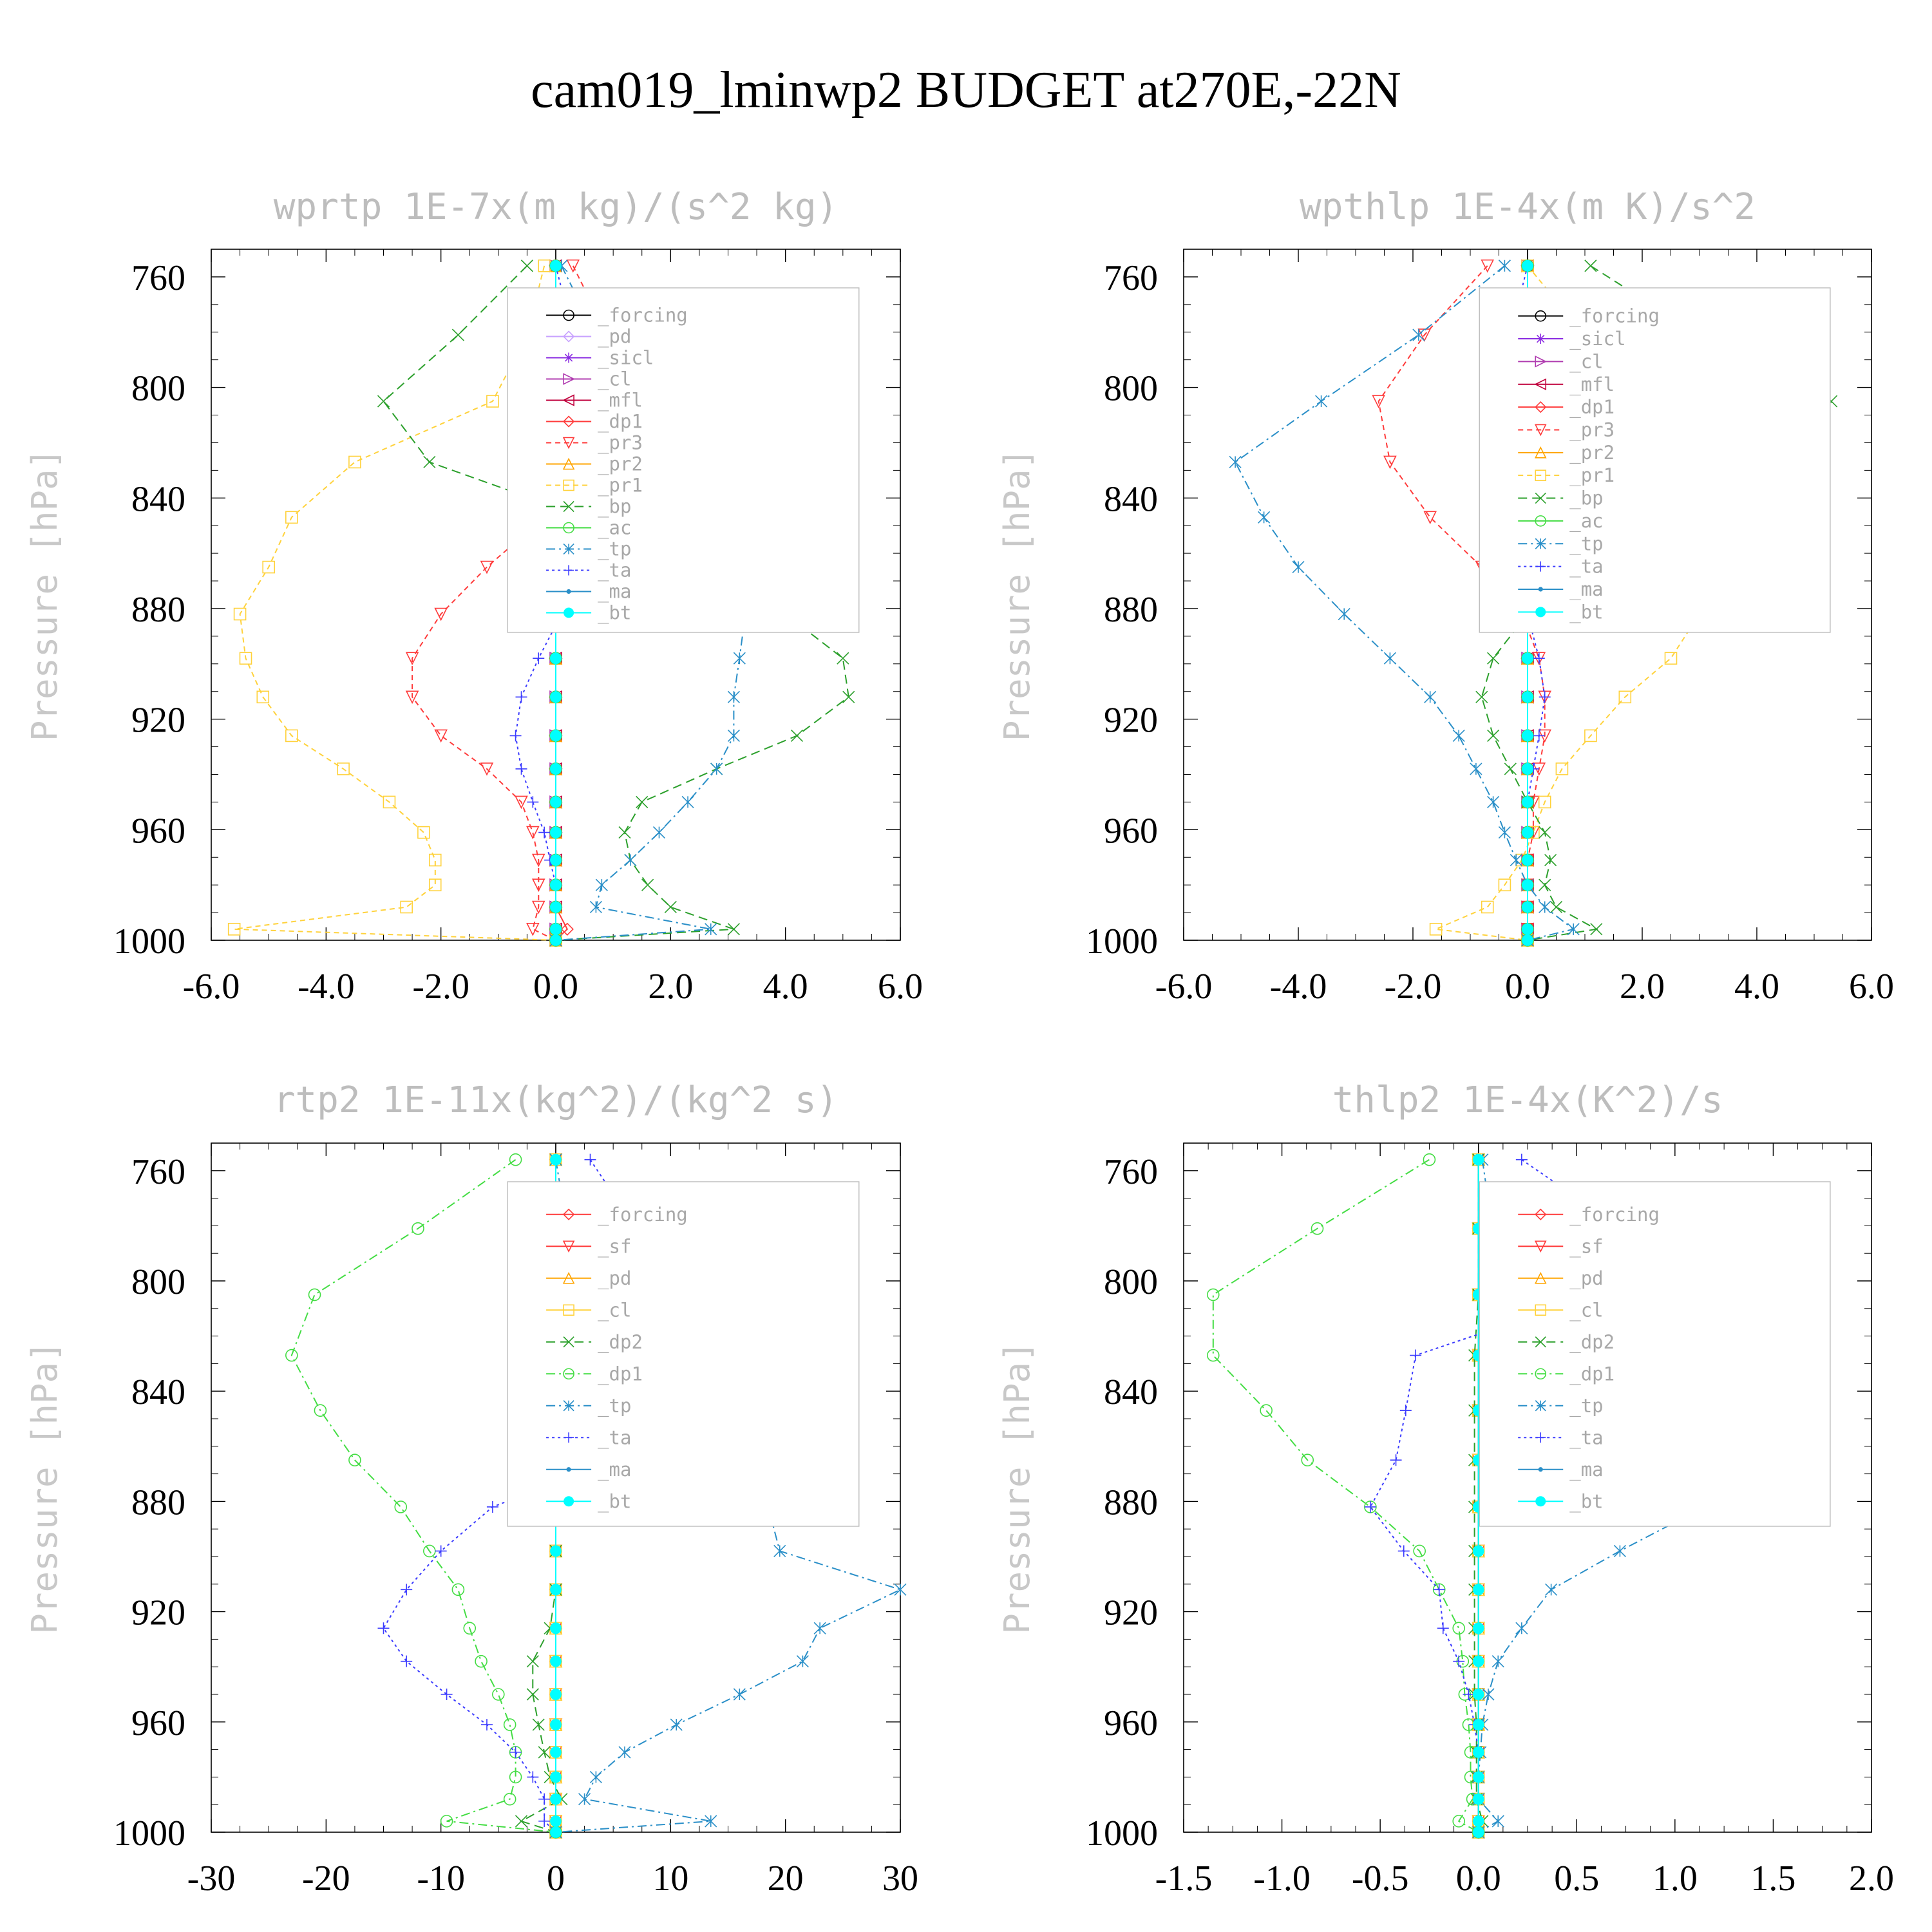  Describe the element at coordinates (1772, 1879) in the screenshot. I see `x-tick-label: 1.5` at that location.